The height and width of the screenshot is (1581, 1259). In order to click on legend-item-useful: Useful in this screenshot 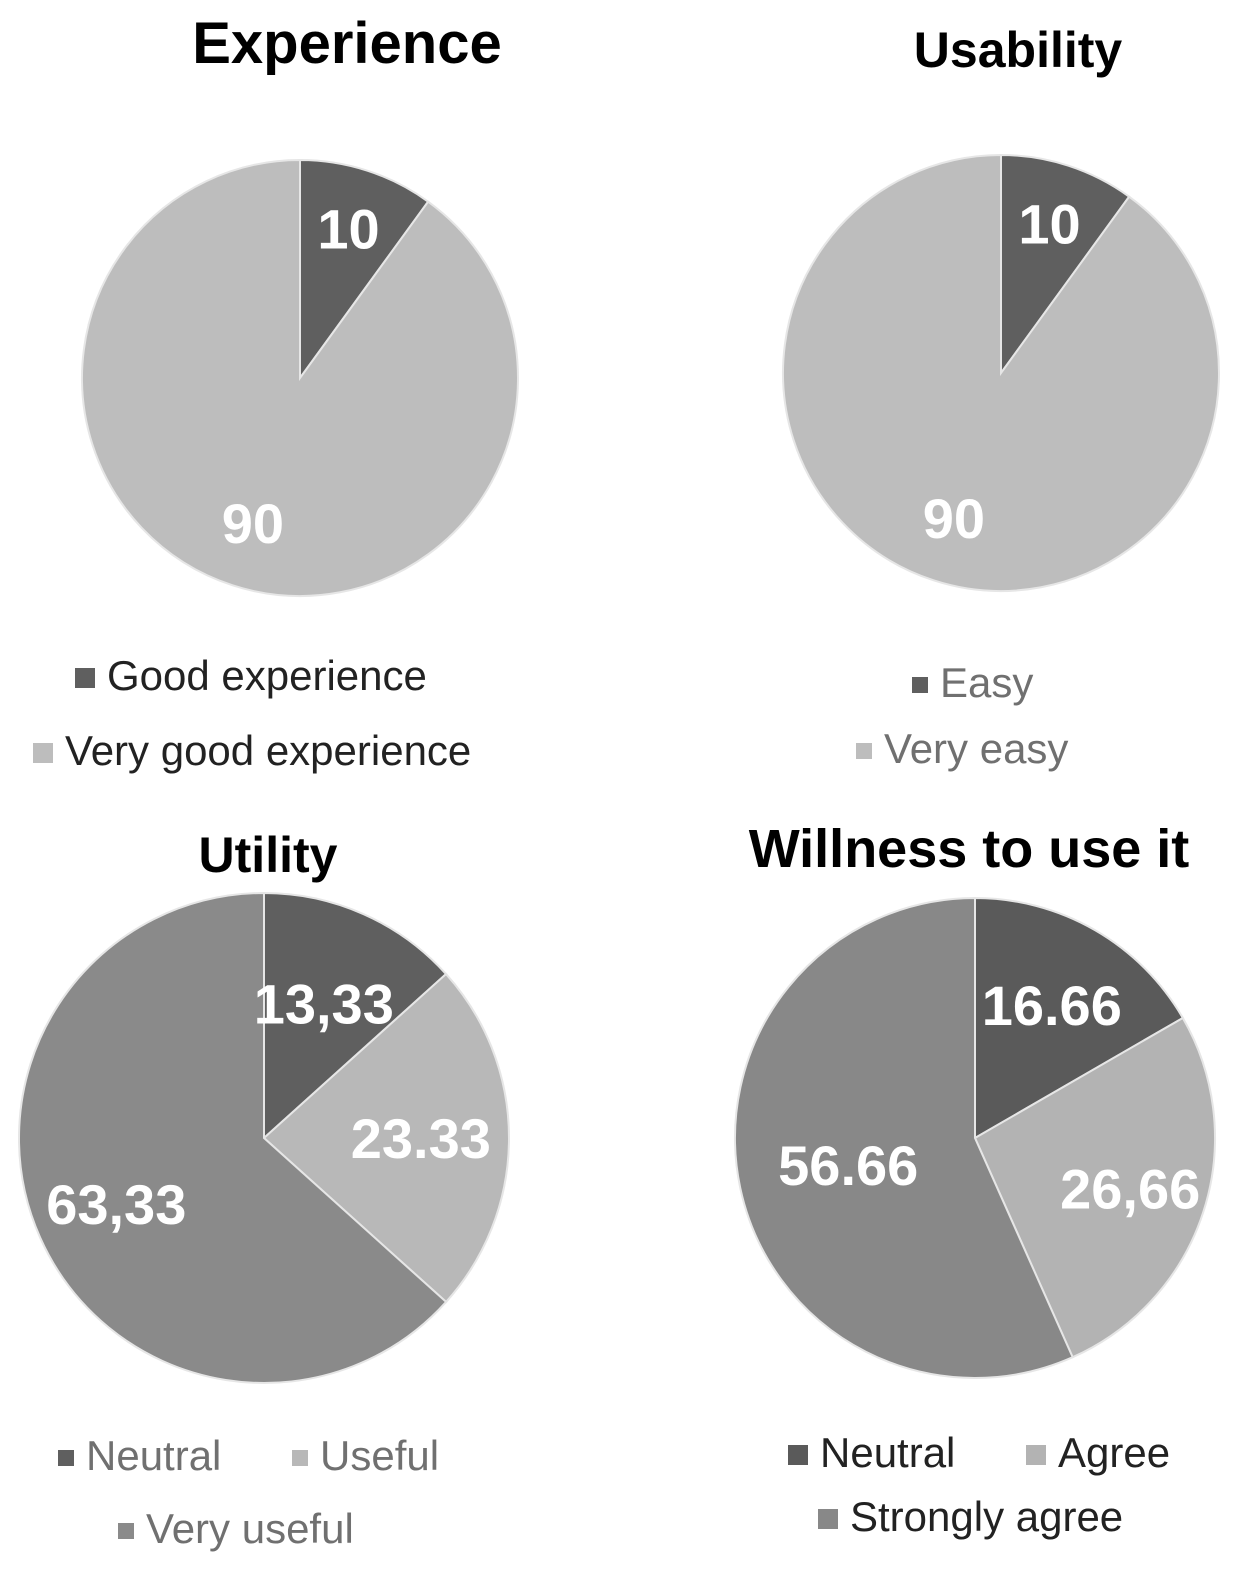, I will do `click(365, 1455)`.